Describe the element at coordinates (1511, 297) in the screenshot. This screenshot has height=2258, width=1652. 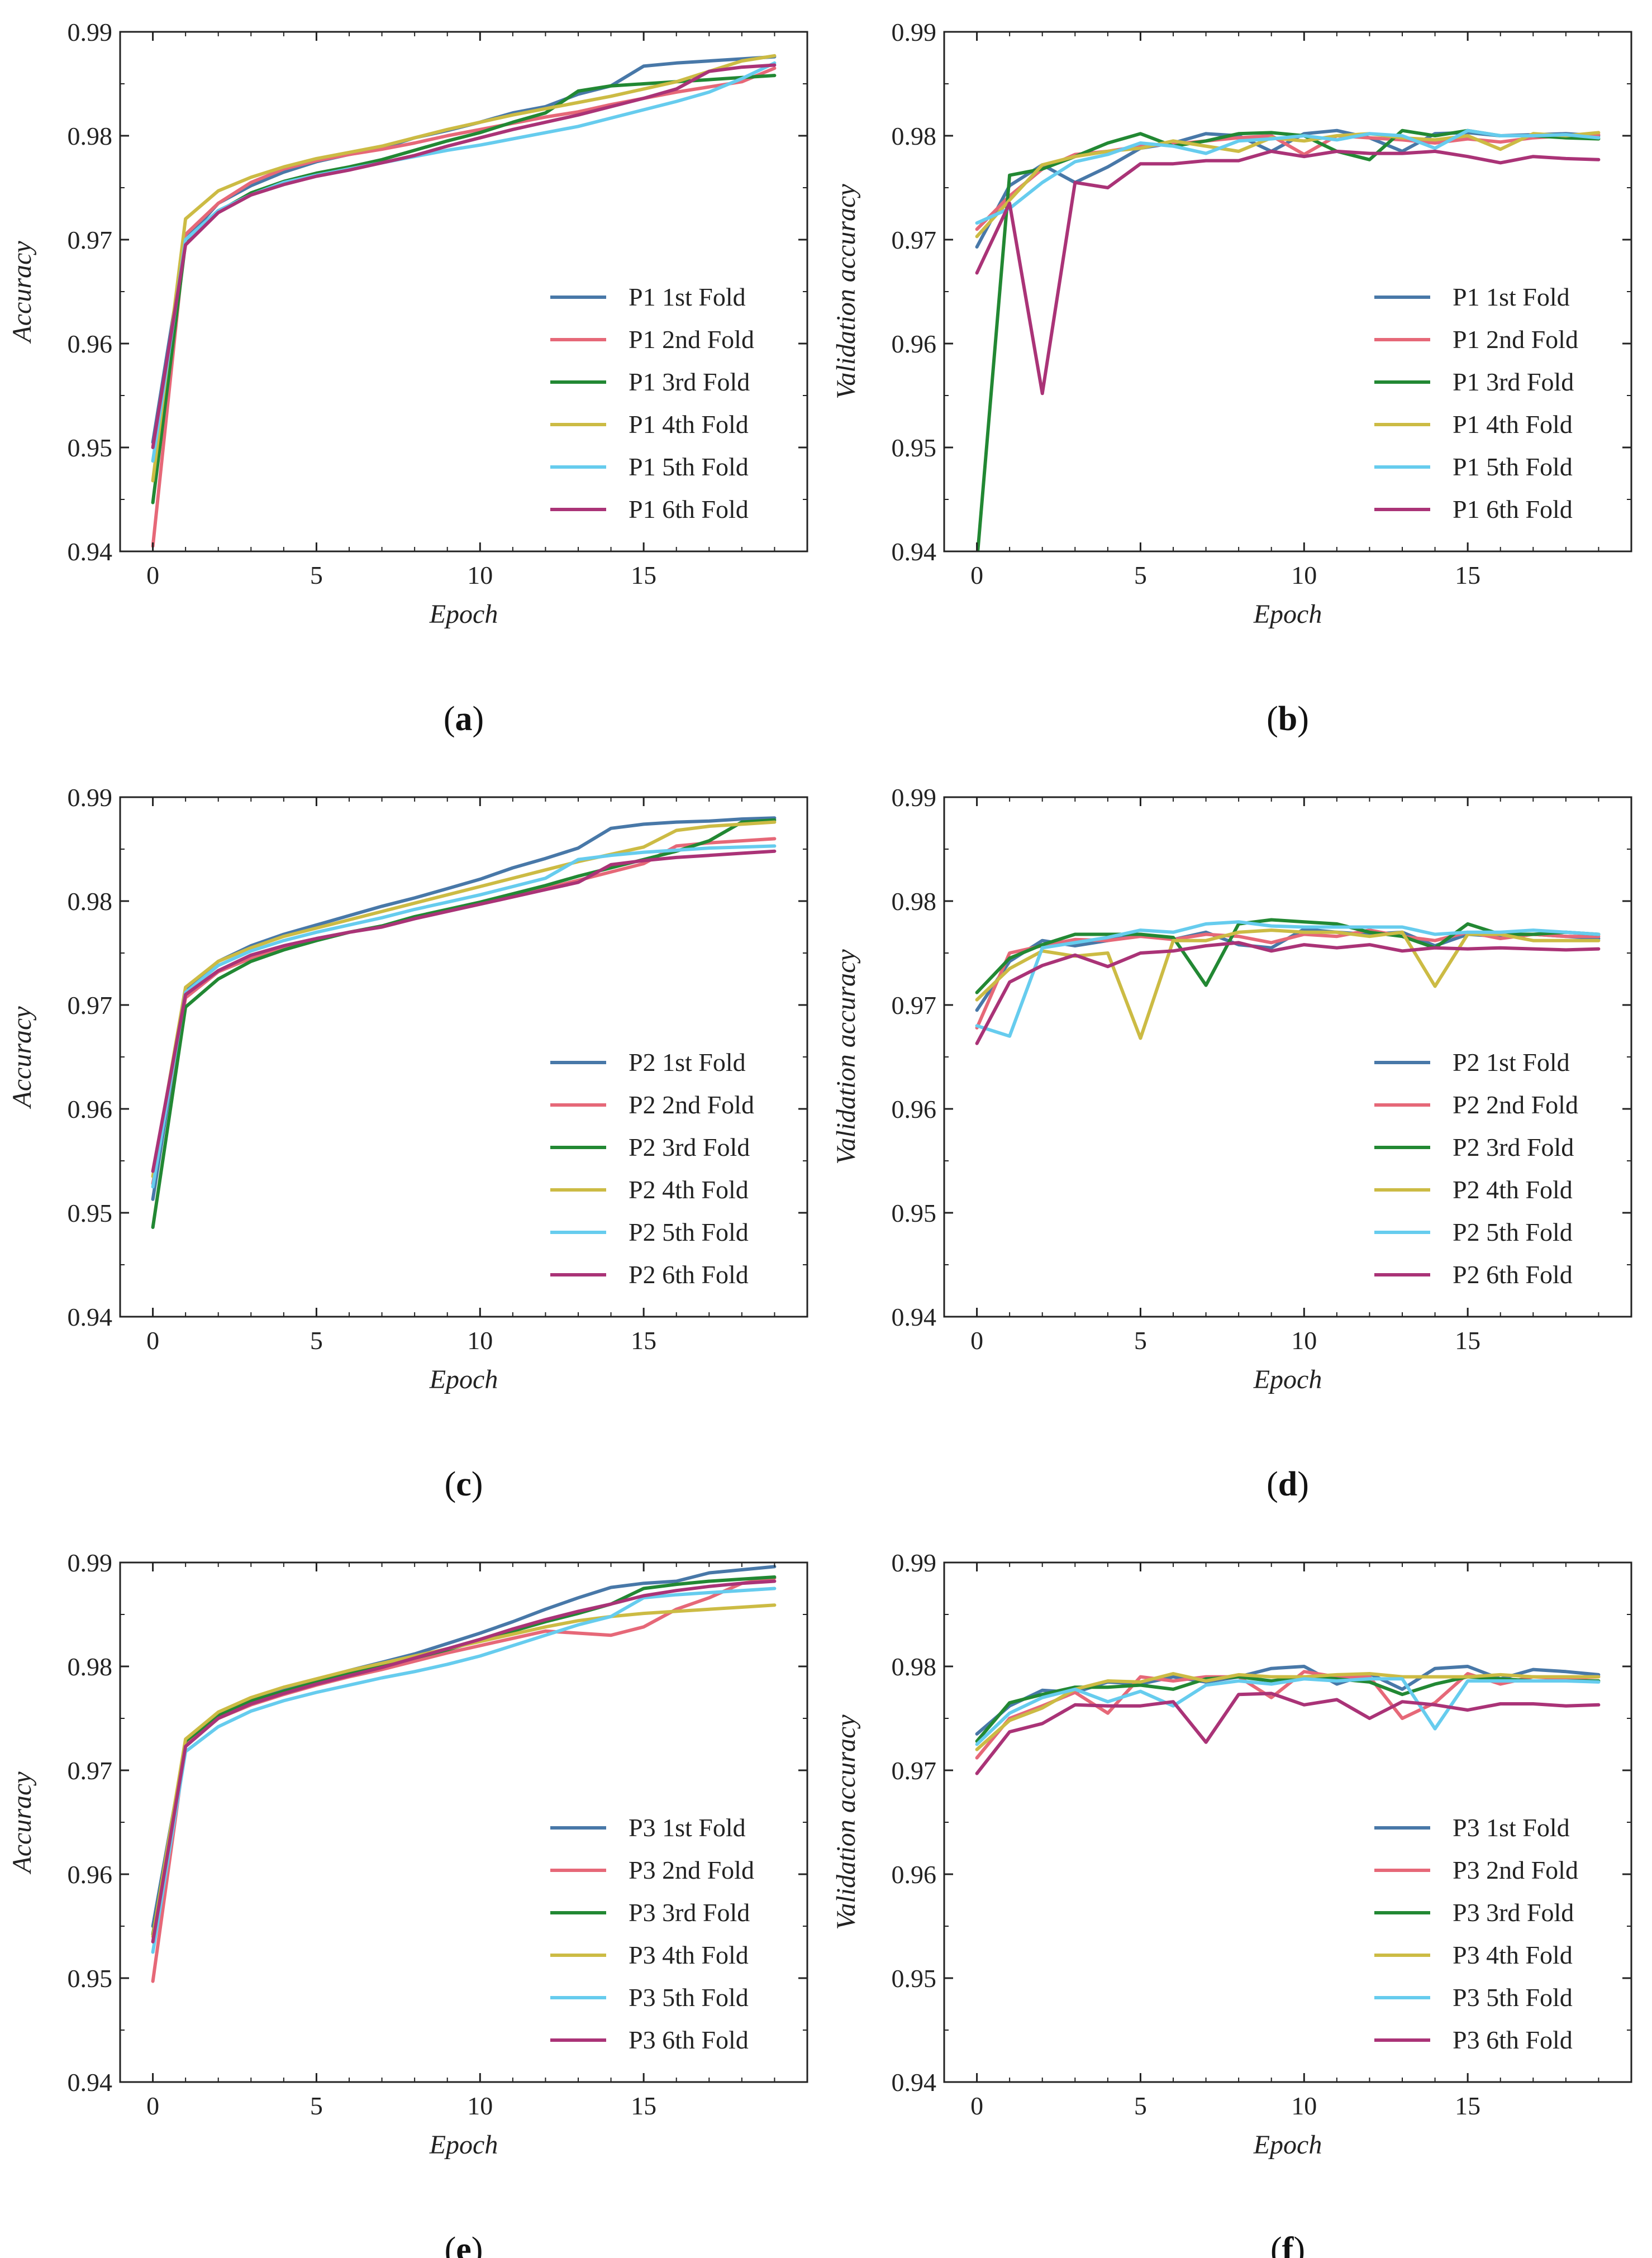
I see `chart-b-legend-label-1: P1 1st Fold` at that location.